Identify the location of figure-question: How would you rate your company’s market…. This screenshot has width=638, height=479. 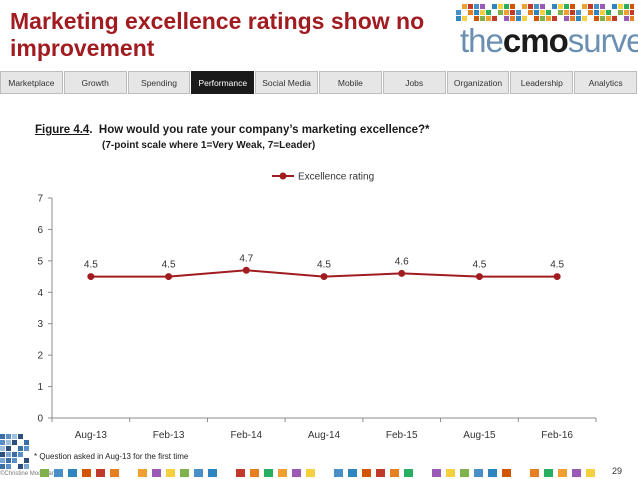
(264, 130).